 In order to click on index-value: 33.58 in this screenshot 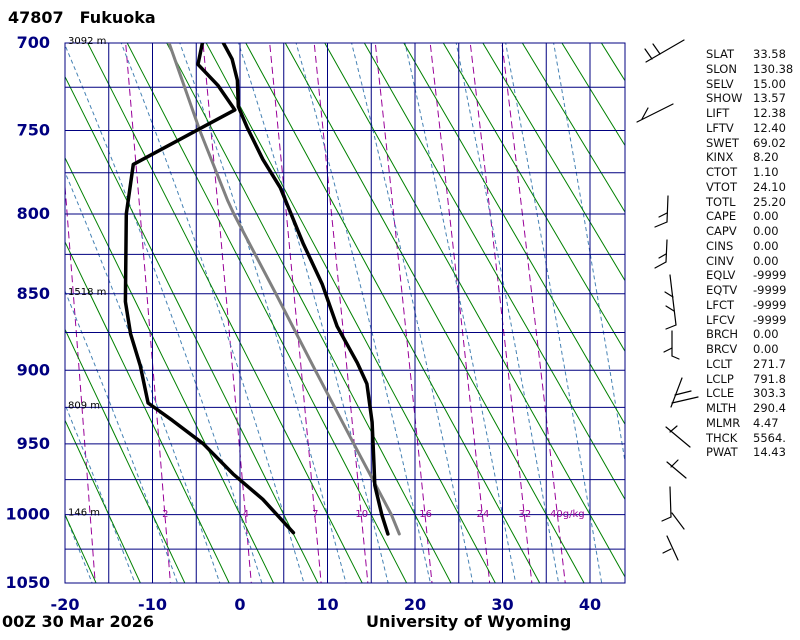, I will do `click(769, 54)`.